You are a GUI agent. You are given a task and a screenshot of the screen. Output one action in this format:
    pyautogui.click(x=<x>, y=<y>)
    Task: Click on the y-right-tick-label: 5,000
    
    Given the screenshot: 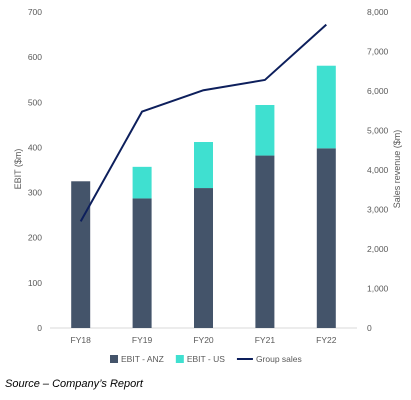 What is the action you would take?
    pyautogui.click(x=378, y=131)
    